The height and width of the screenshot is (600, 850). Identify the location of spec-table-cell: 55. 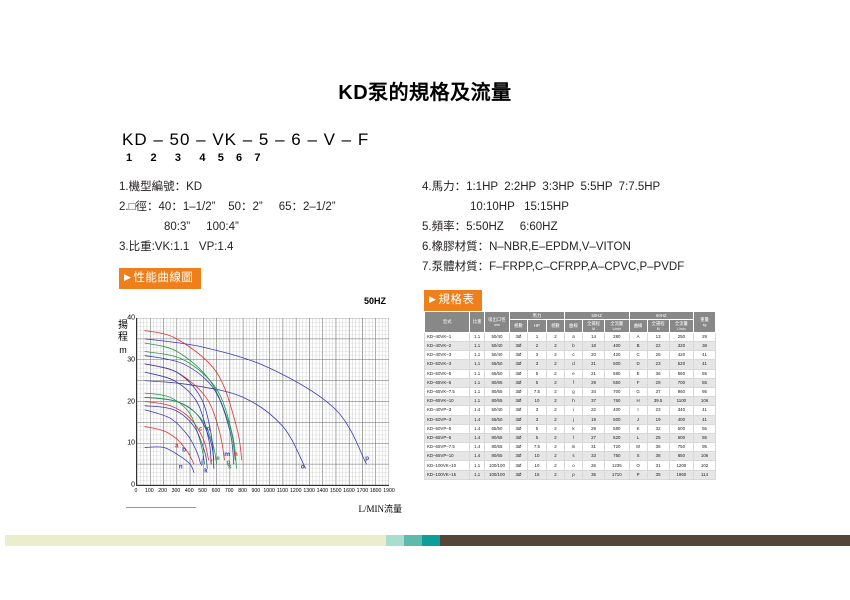
(704, 428).